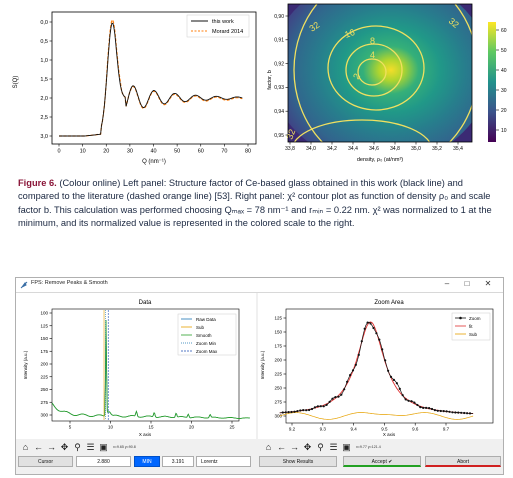 The image size is (513, 478). What do you see at coordinates (504, 91) in the screenshot?
I see `colorbar-tick-label: 30` at bounding box center [504, 91].